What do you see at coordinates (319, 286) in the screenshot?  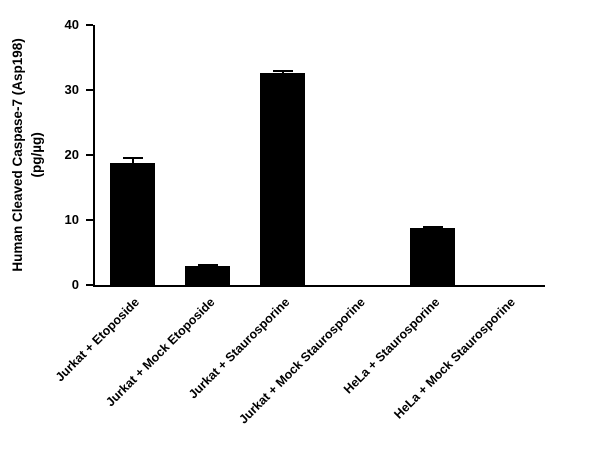 I see `x-axis-line` at bounding box center [319, 286].